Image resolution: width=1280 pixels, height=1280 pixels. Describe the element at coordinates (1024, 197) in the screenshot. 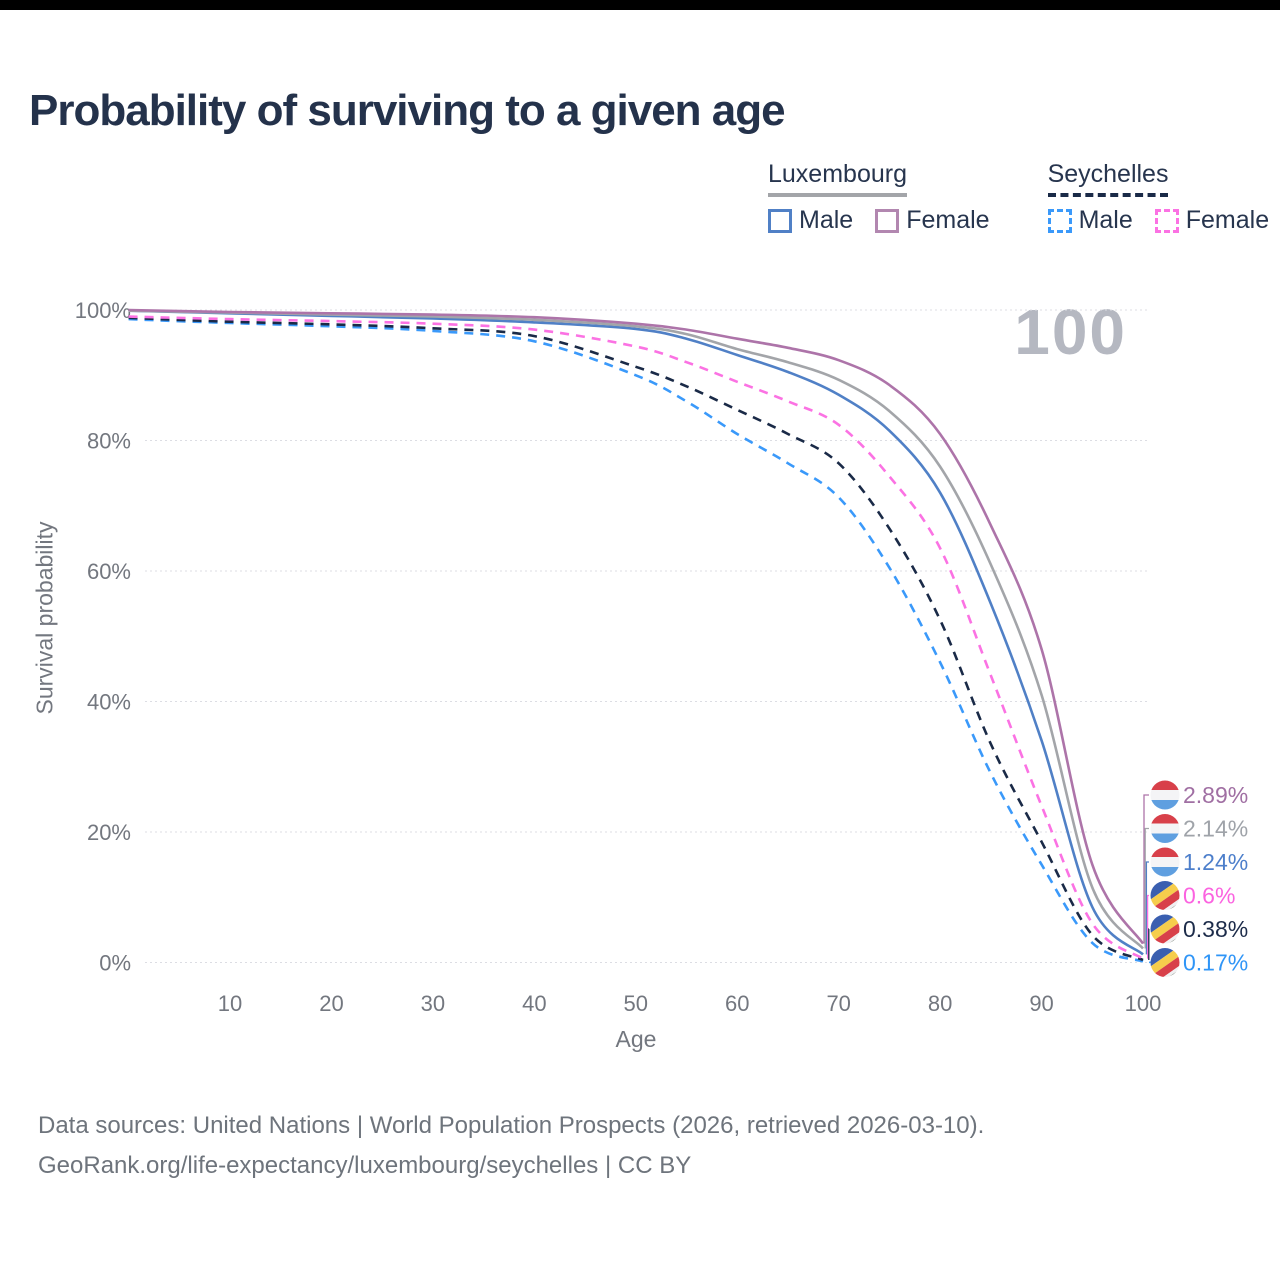

I see `legend: Luxembourg Male Female Seychelles Male` at that location.